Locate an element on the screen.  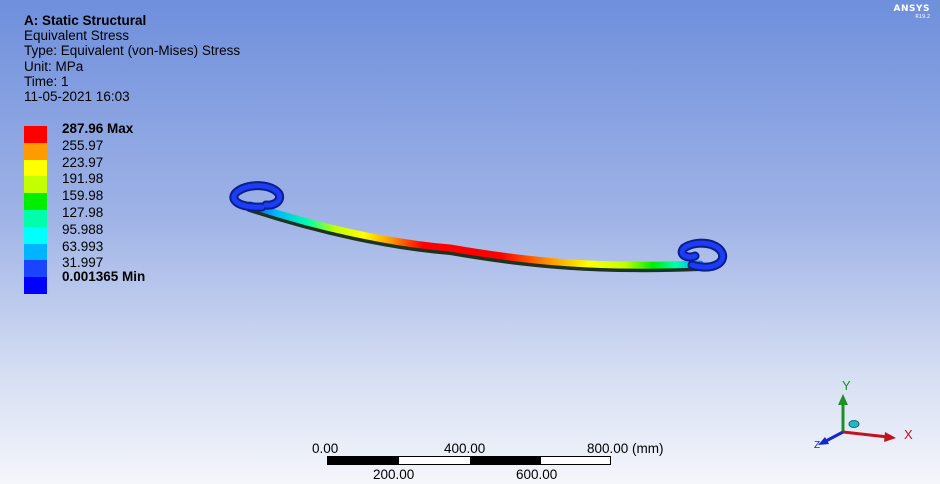
legend-label-3: 223.97 is located at coordinates (83, 162).